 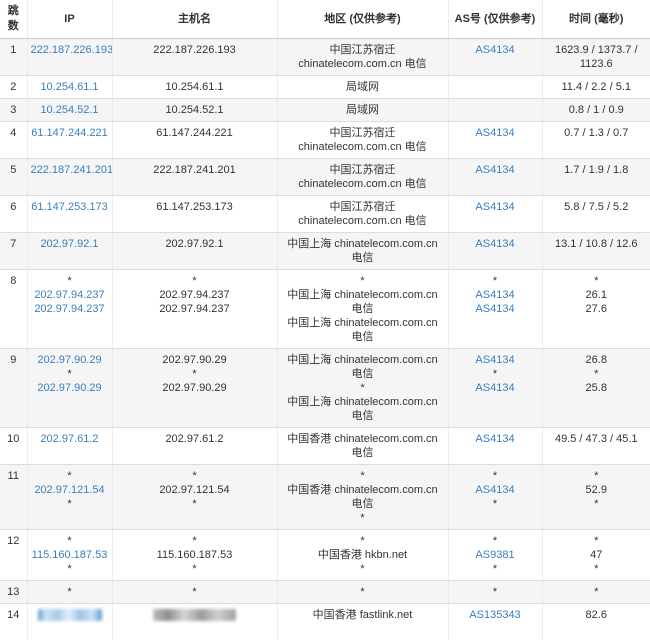 What do you see at coordinates (69, 110) in the screenshot?
I see `ip-link: 10.254.52.1` at bounding box center [69, 110].